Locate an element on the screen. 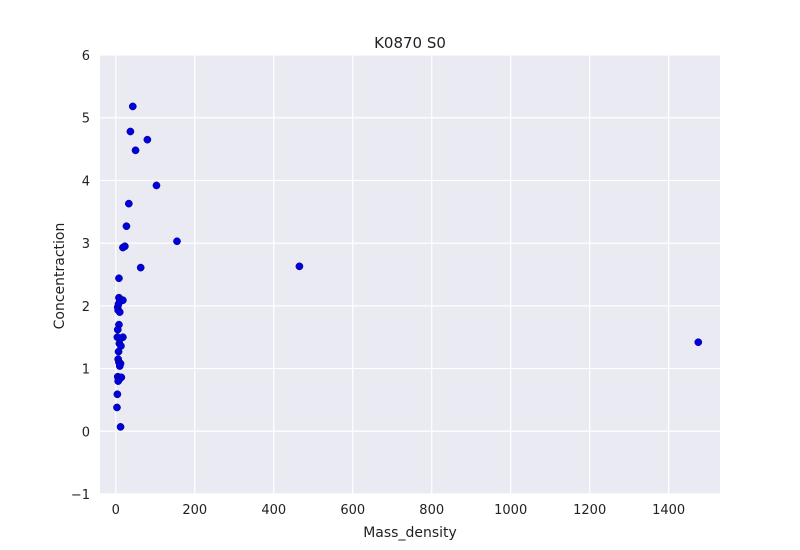 This screenshot has height=550, width=800. y-tick-label: −1 is located at coordinates (80, 495).